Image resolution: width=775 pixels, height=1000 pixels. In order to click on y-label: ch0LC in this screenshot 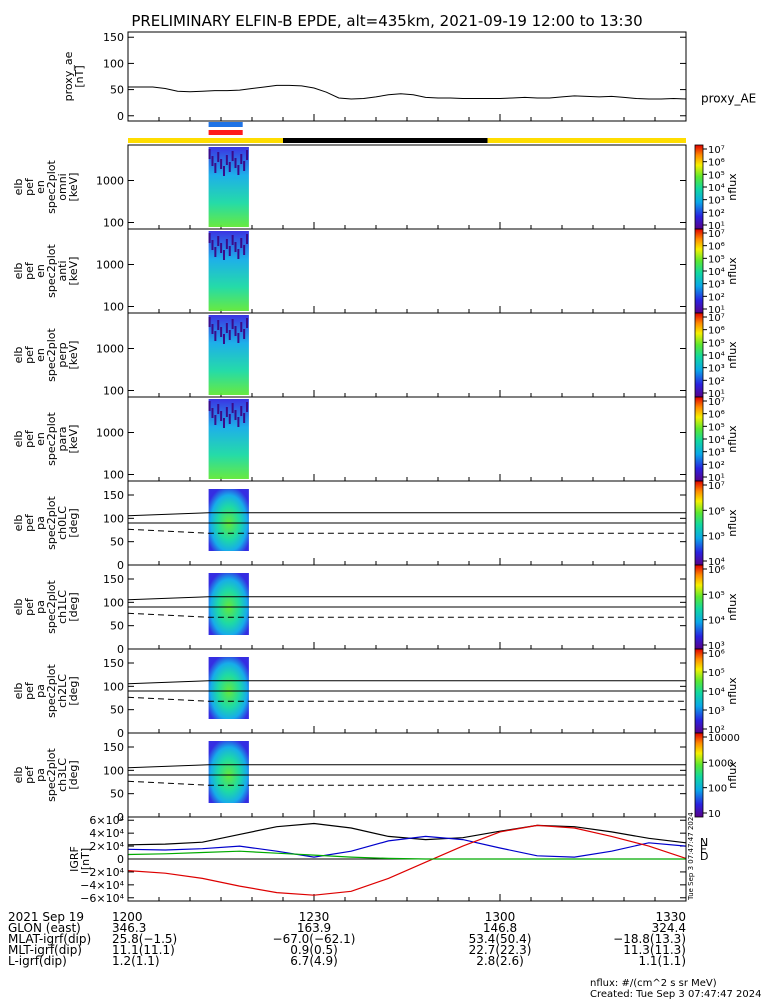, I will do `click(62, 523)`.